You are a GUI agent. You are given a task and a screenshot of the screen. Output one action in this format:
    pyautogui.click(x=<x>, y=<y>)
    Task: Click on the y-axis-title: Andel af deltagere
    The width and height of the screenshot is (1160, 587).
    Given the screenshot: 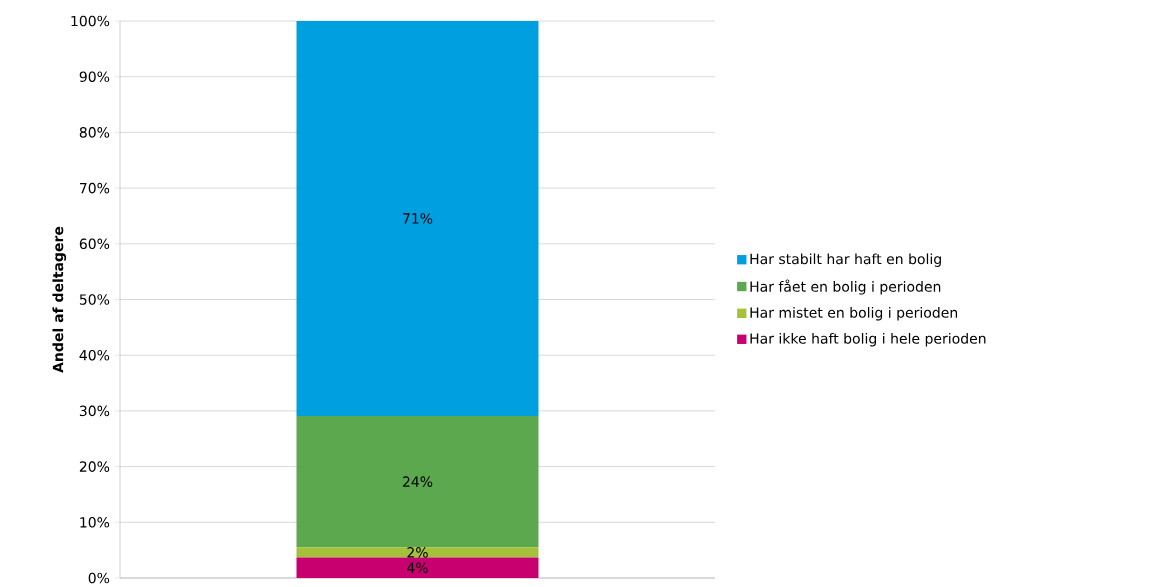 What is the action you would take?
    pyautogui.click(x=59, y=299)
    